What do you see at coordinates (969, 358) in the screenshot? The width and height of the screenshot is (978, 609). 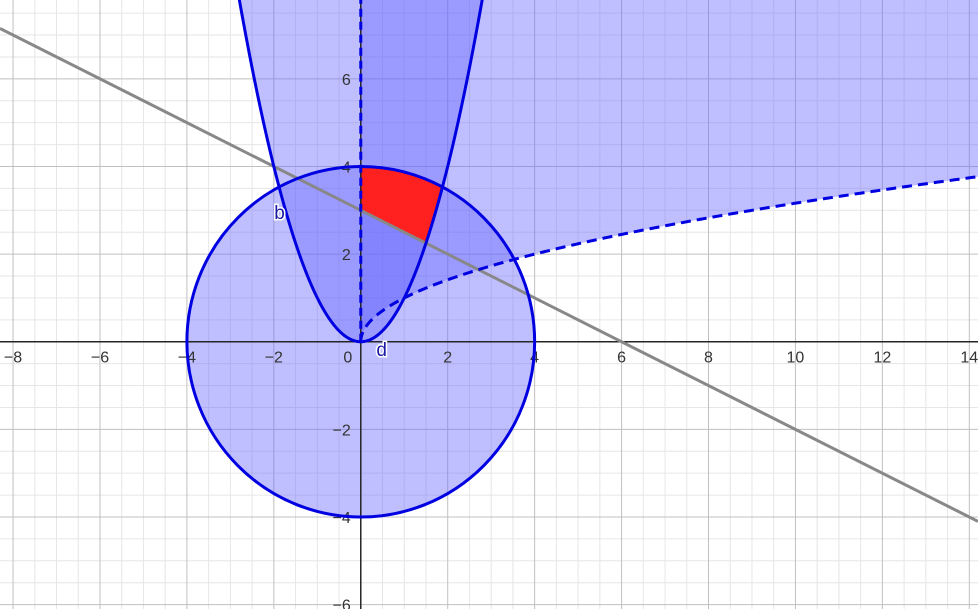 I see `x-tick-label: 14` at bounding box center [969, 358].